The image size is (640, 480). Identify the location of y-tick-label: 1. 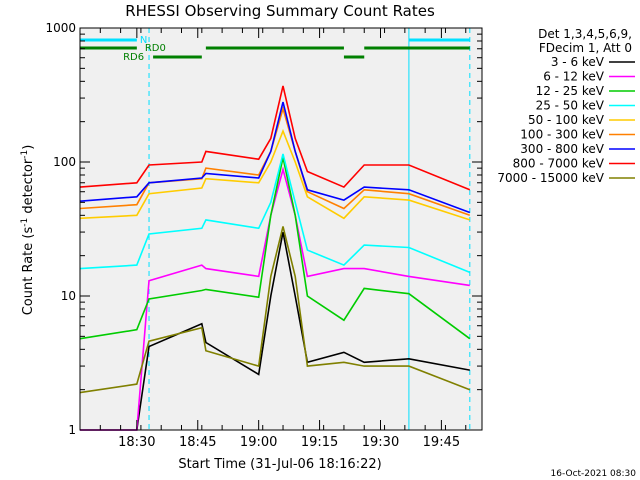
(72, 430).